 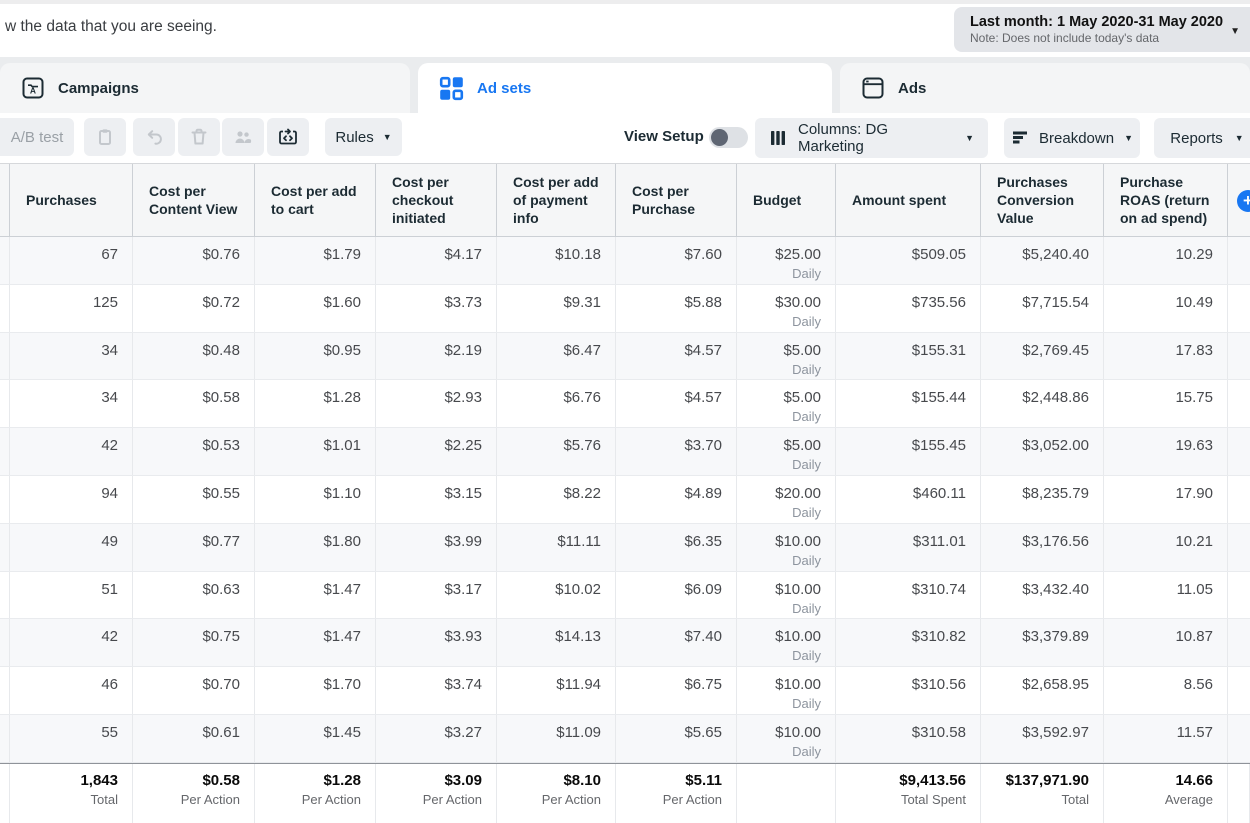 I want to click on cell-budget: $30.00 Daily, so click(x=786, y=308).